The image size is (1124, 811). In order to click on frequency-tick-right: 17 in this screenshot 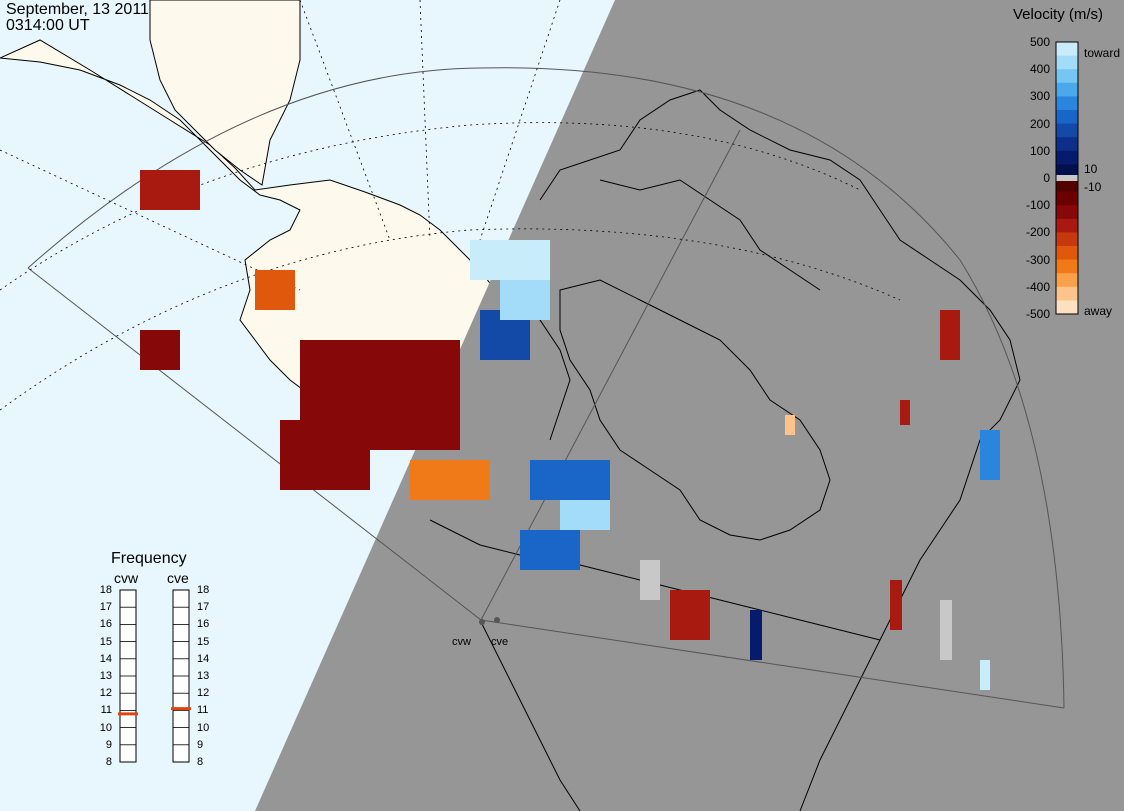, I will do `click(203, 607)`.